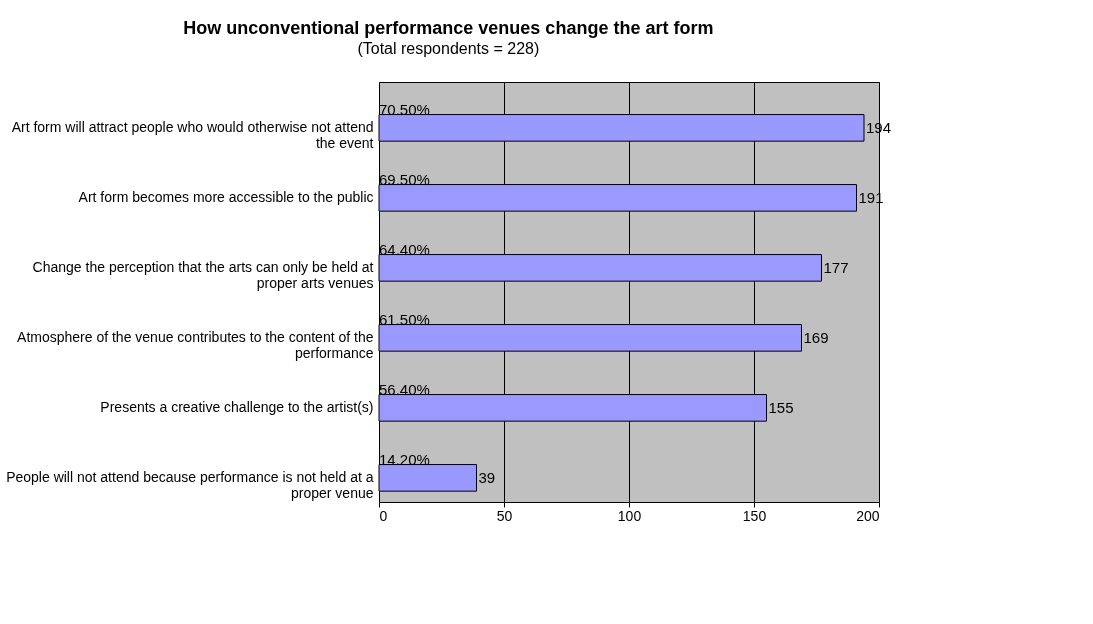 The image size is (1093, 624). What do you see at coordinates (190, 484) in the screenshot?
I see `y-tick-label: People will not attend because performance is not held at a proper venue` at bounding box center [190, 484].